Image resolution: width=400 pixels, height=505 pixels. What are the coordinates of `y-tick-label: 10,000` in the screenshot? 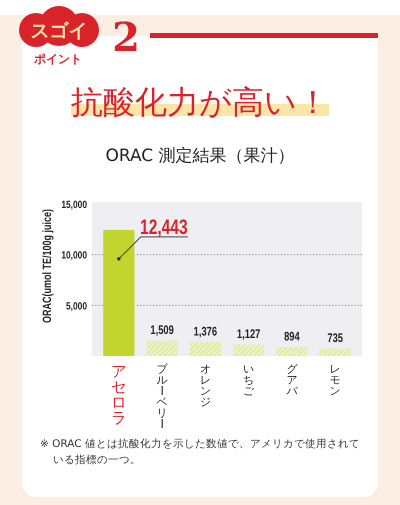 It's located at (74, 256).